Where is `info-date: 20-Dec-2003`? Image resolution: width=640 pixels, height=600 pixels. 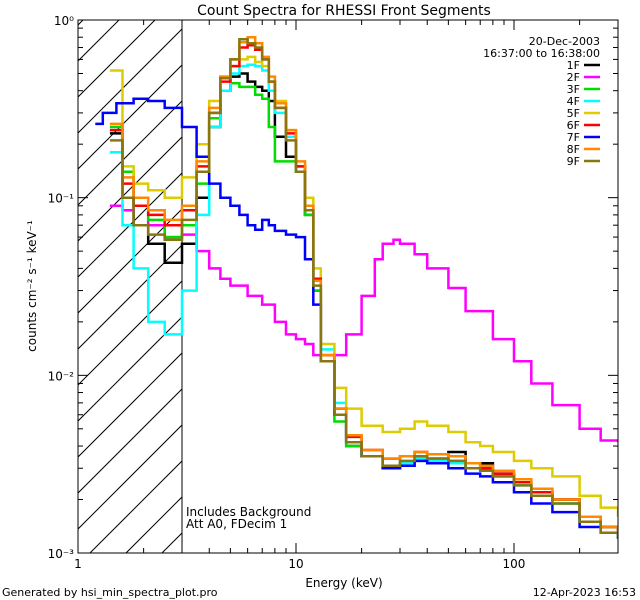
info-date: 20-Dec-2003 is located at coordinates (564, 41).